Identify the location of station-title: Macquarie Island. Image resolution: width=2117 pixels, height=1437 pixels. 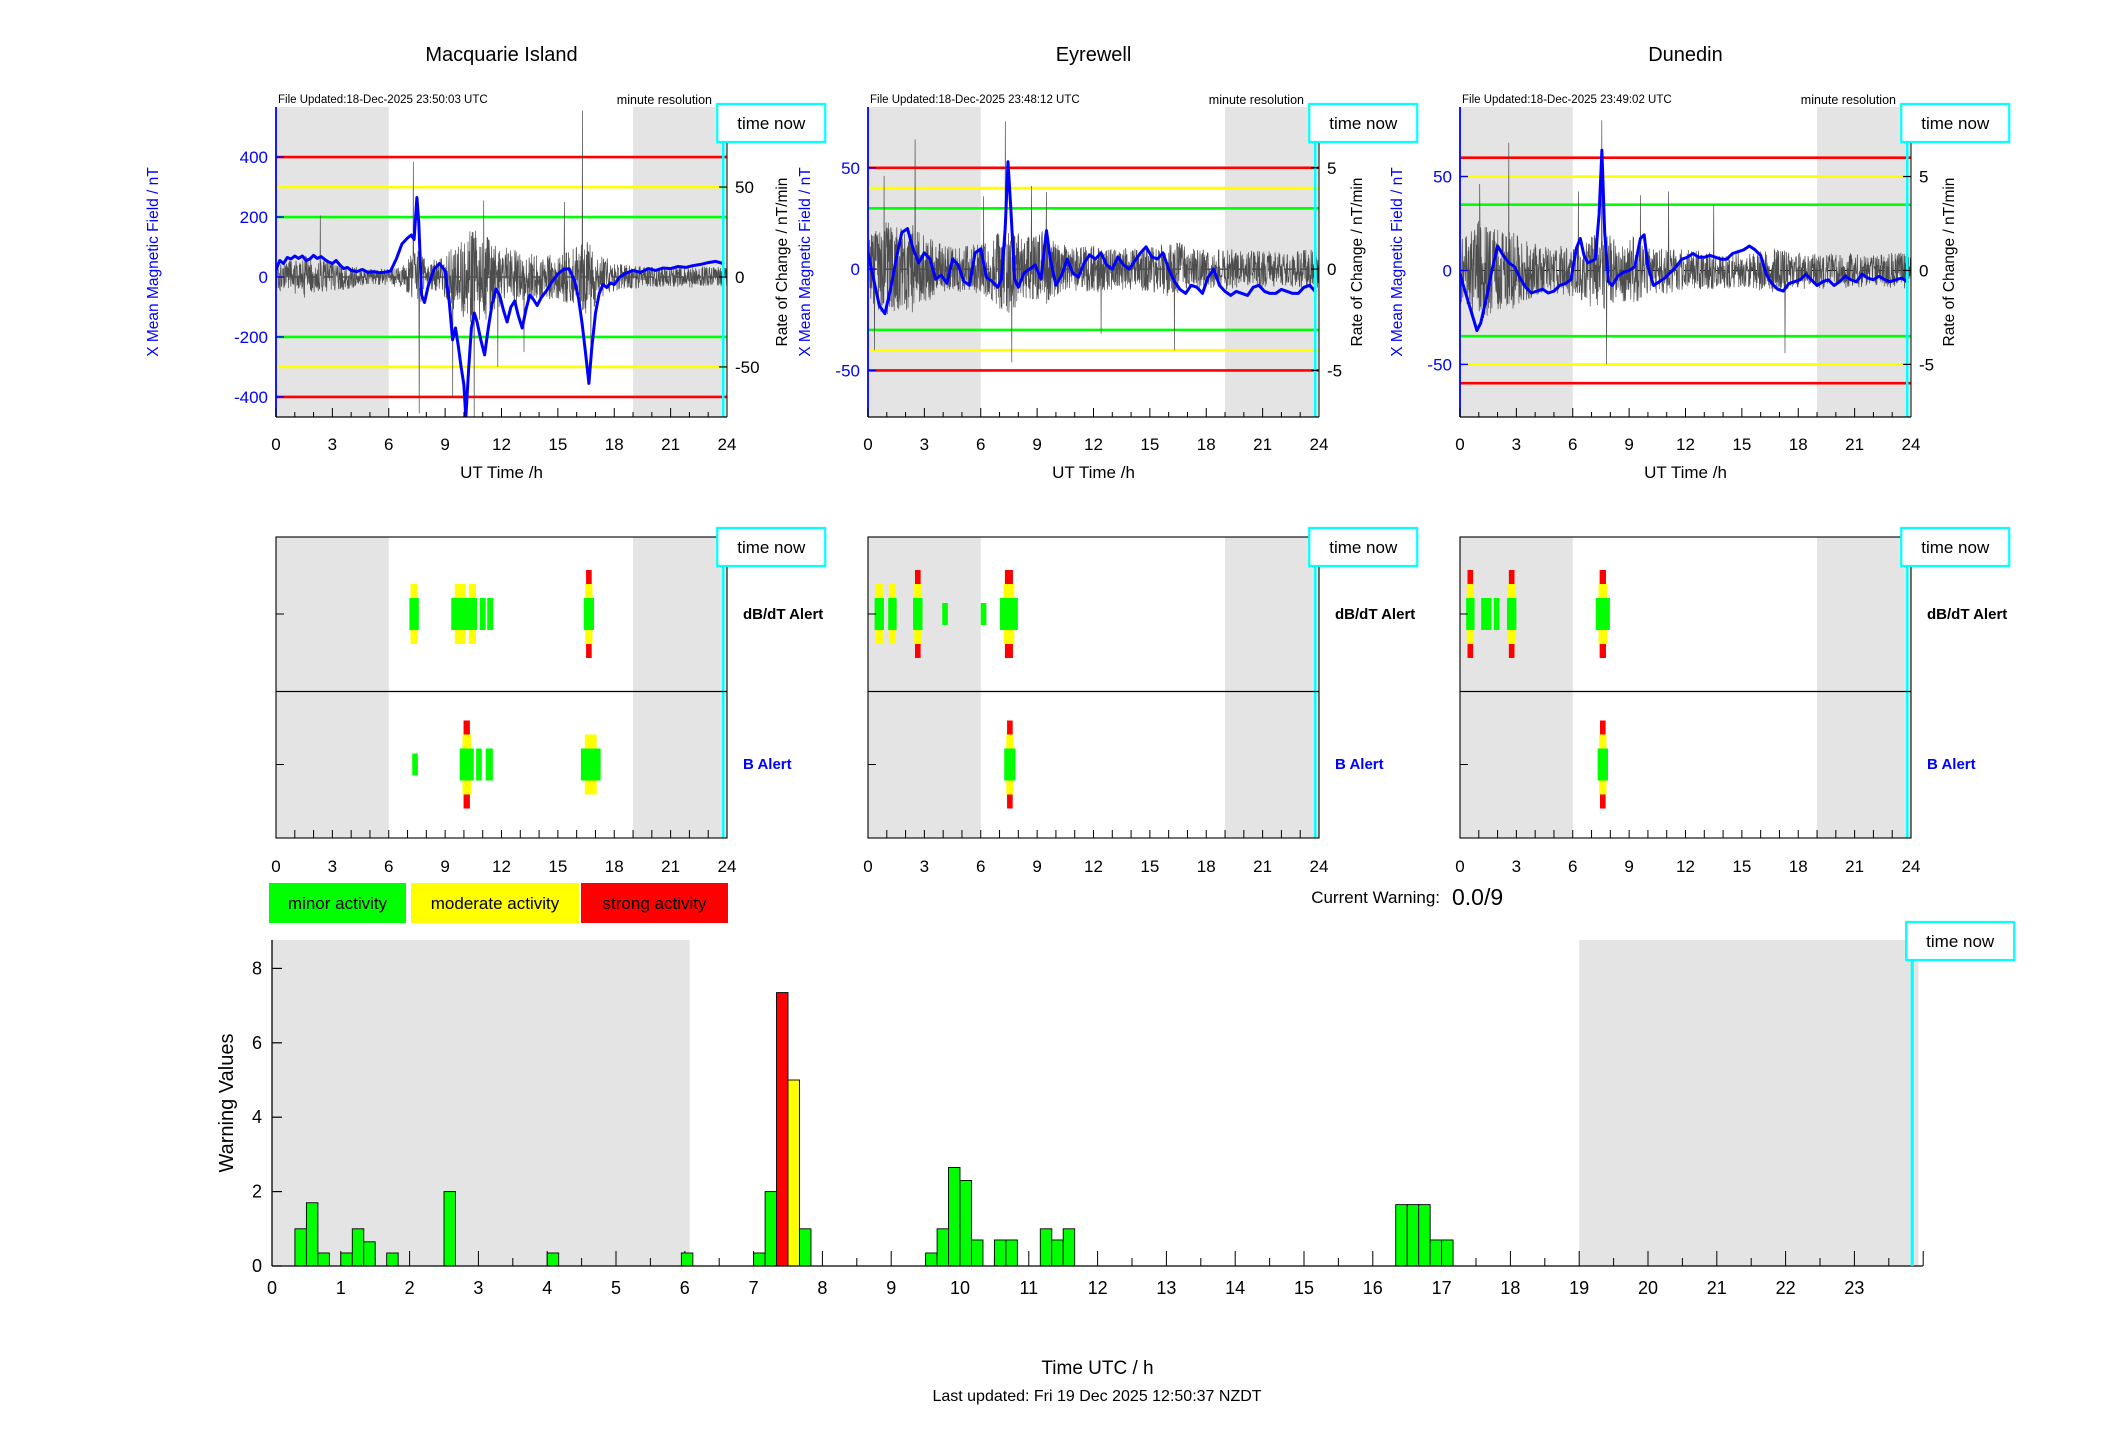
(501, 55).